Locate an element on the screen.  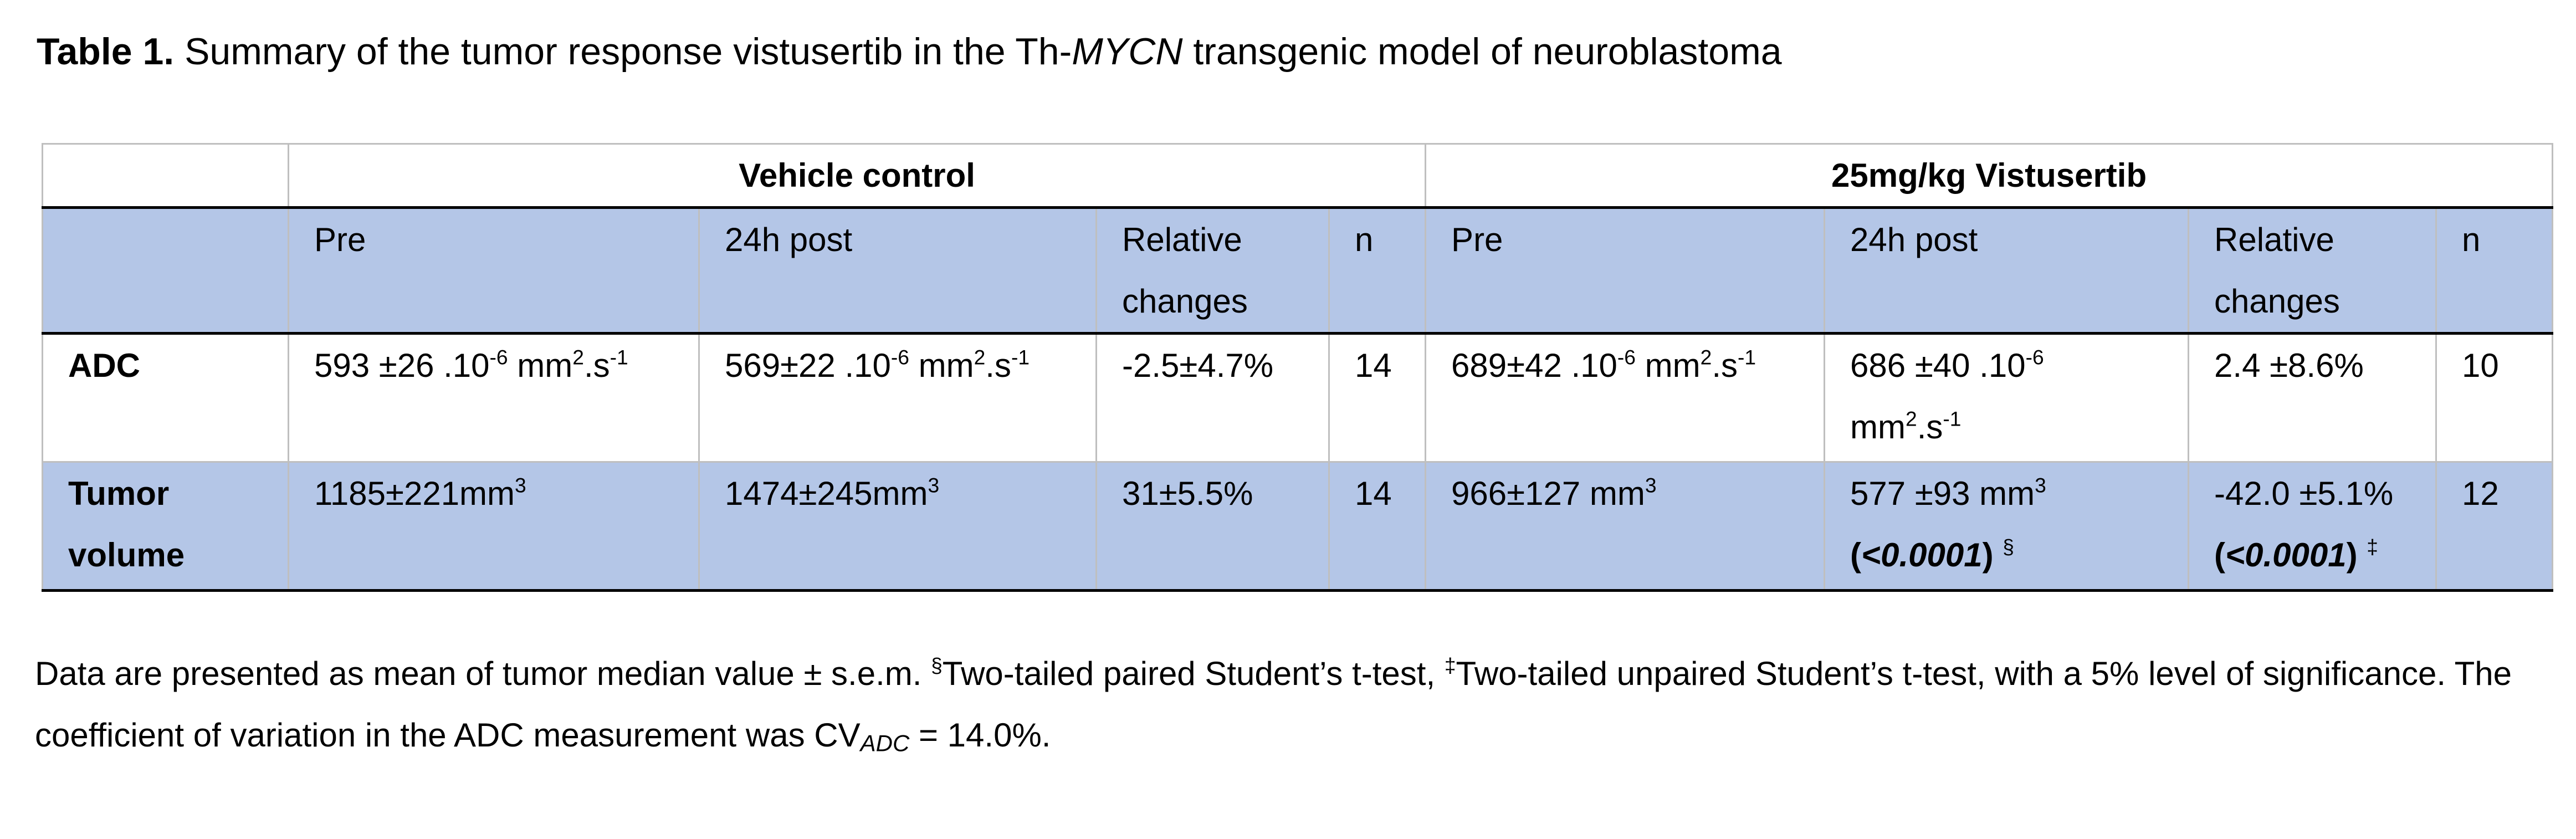
cell-text: 1474±245mm is located at coordinates (826, 493).